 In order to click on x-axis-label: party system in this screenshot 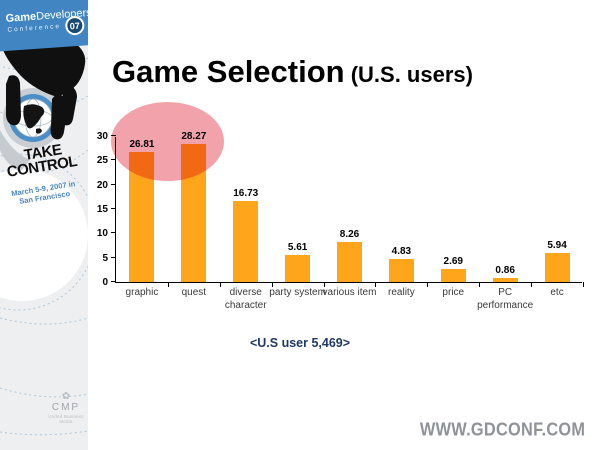, I will do `click(297, 292)`.